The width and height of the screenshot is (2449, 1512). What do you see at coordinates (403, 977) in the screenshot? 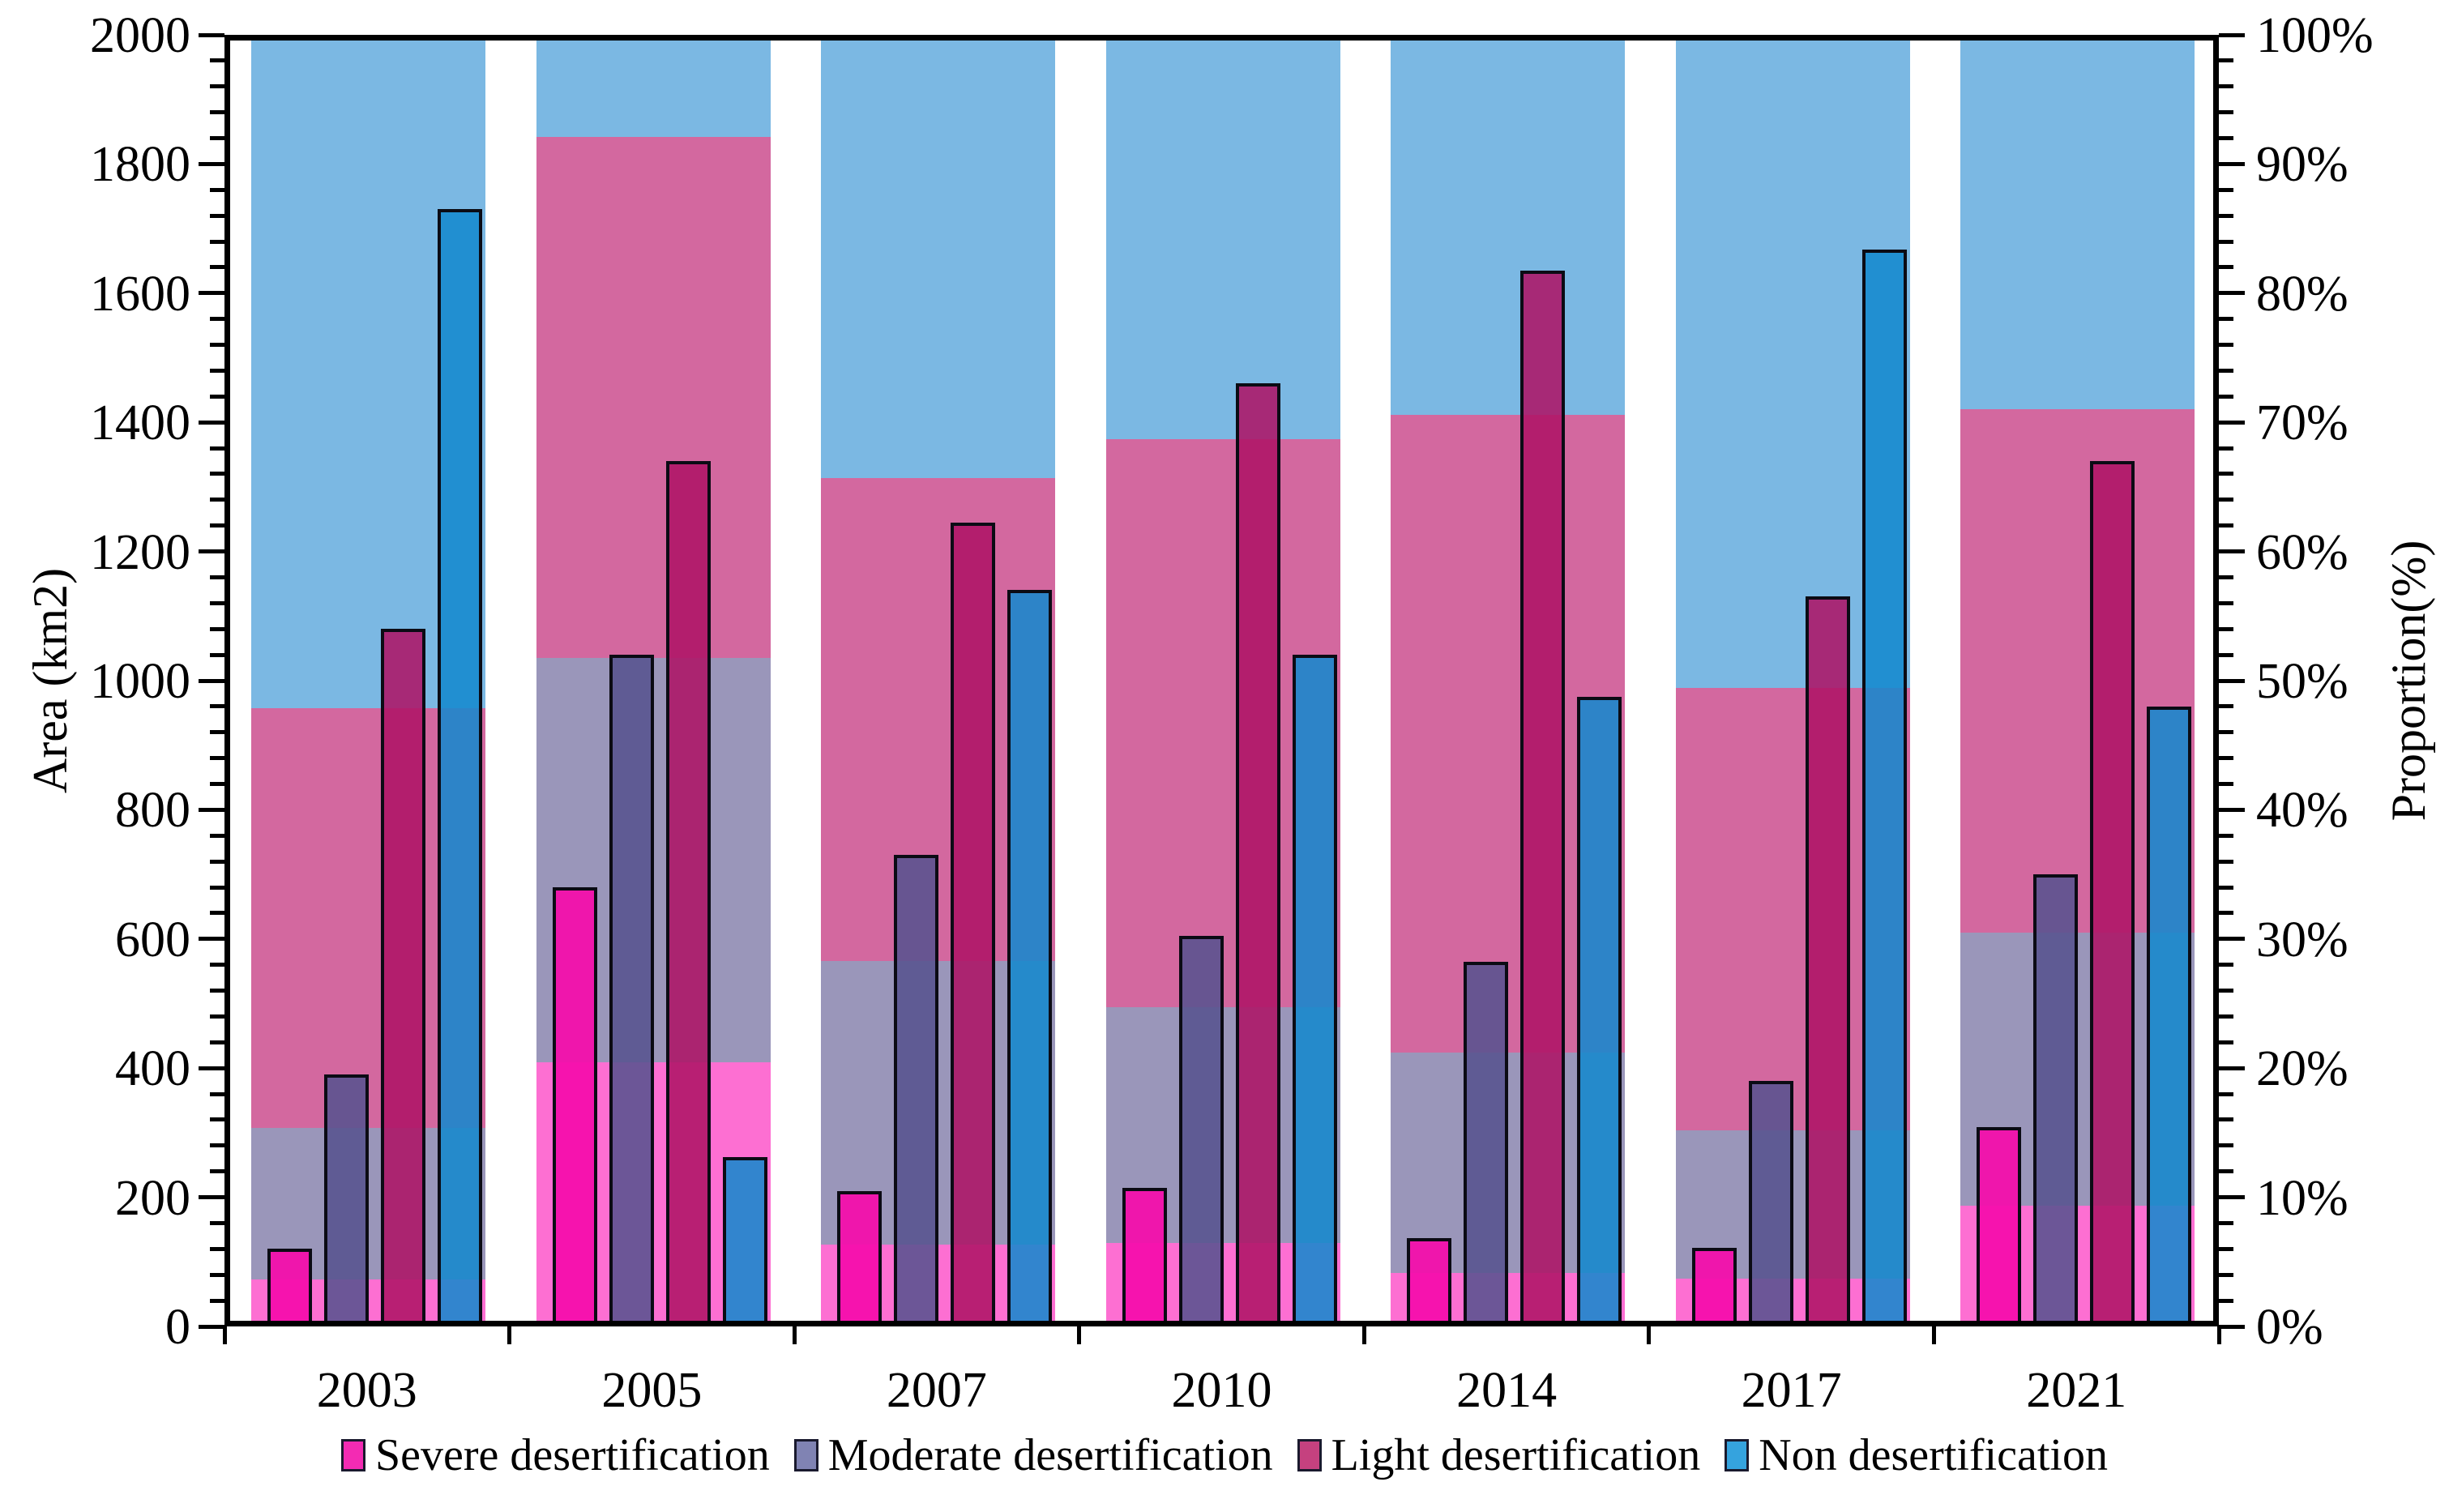
I see `area-bar-2003-light` at bounding box center [403, 977].